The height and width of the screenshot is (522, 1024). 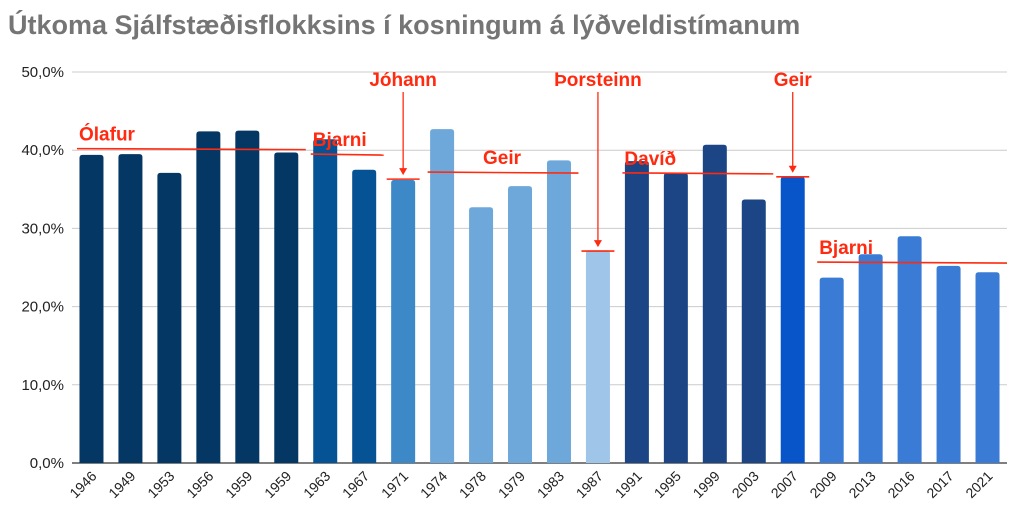 What do you see at coordinates (628, 484) in the screenshot?
I see `x-tick-label: 1991` at bounding box center [628, 484].